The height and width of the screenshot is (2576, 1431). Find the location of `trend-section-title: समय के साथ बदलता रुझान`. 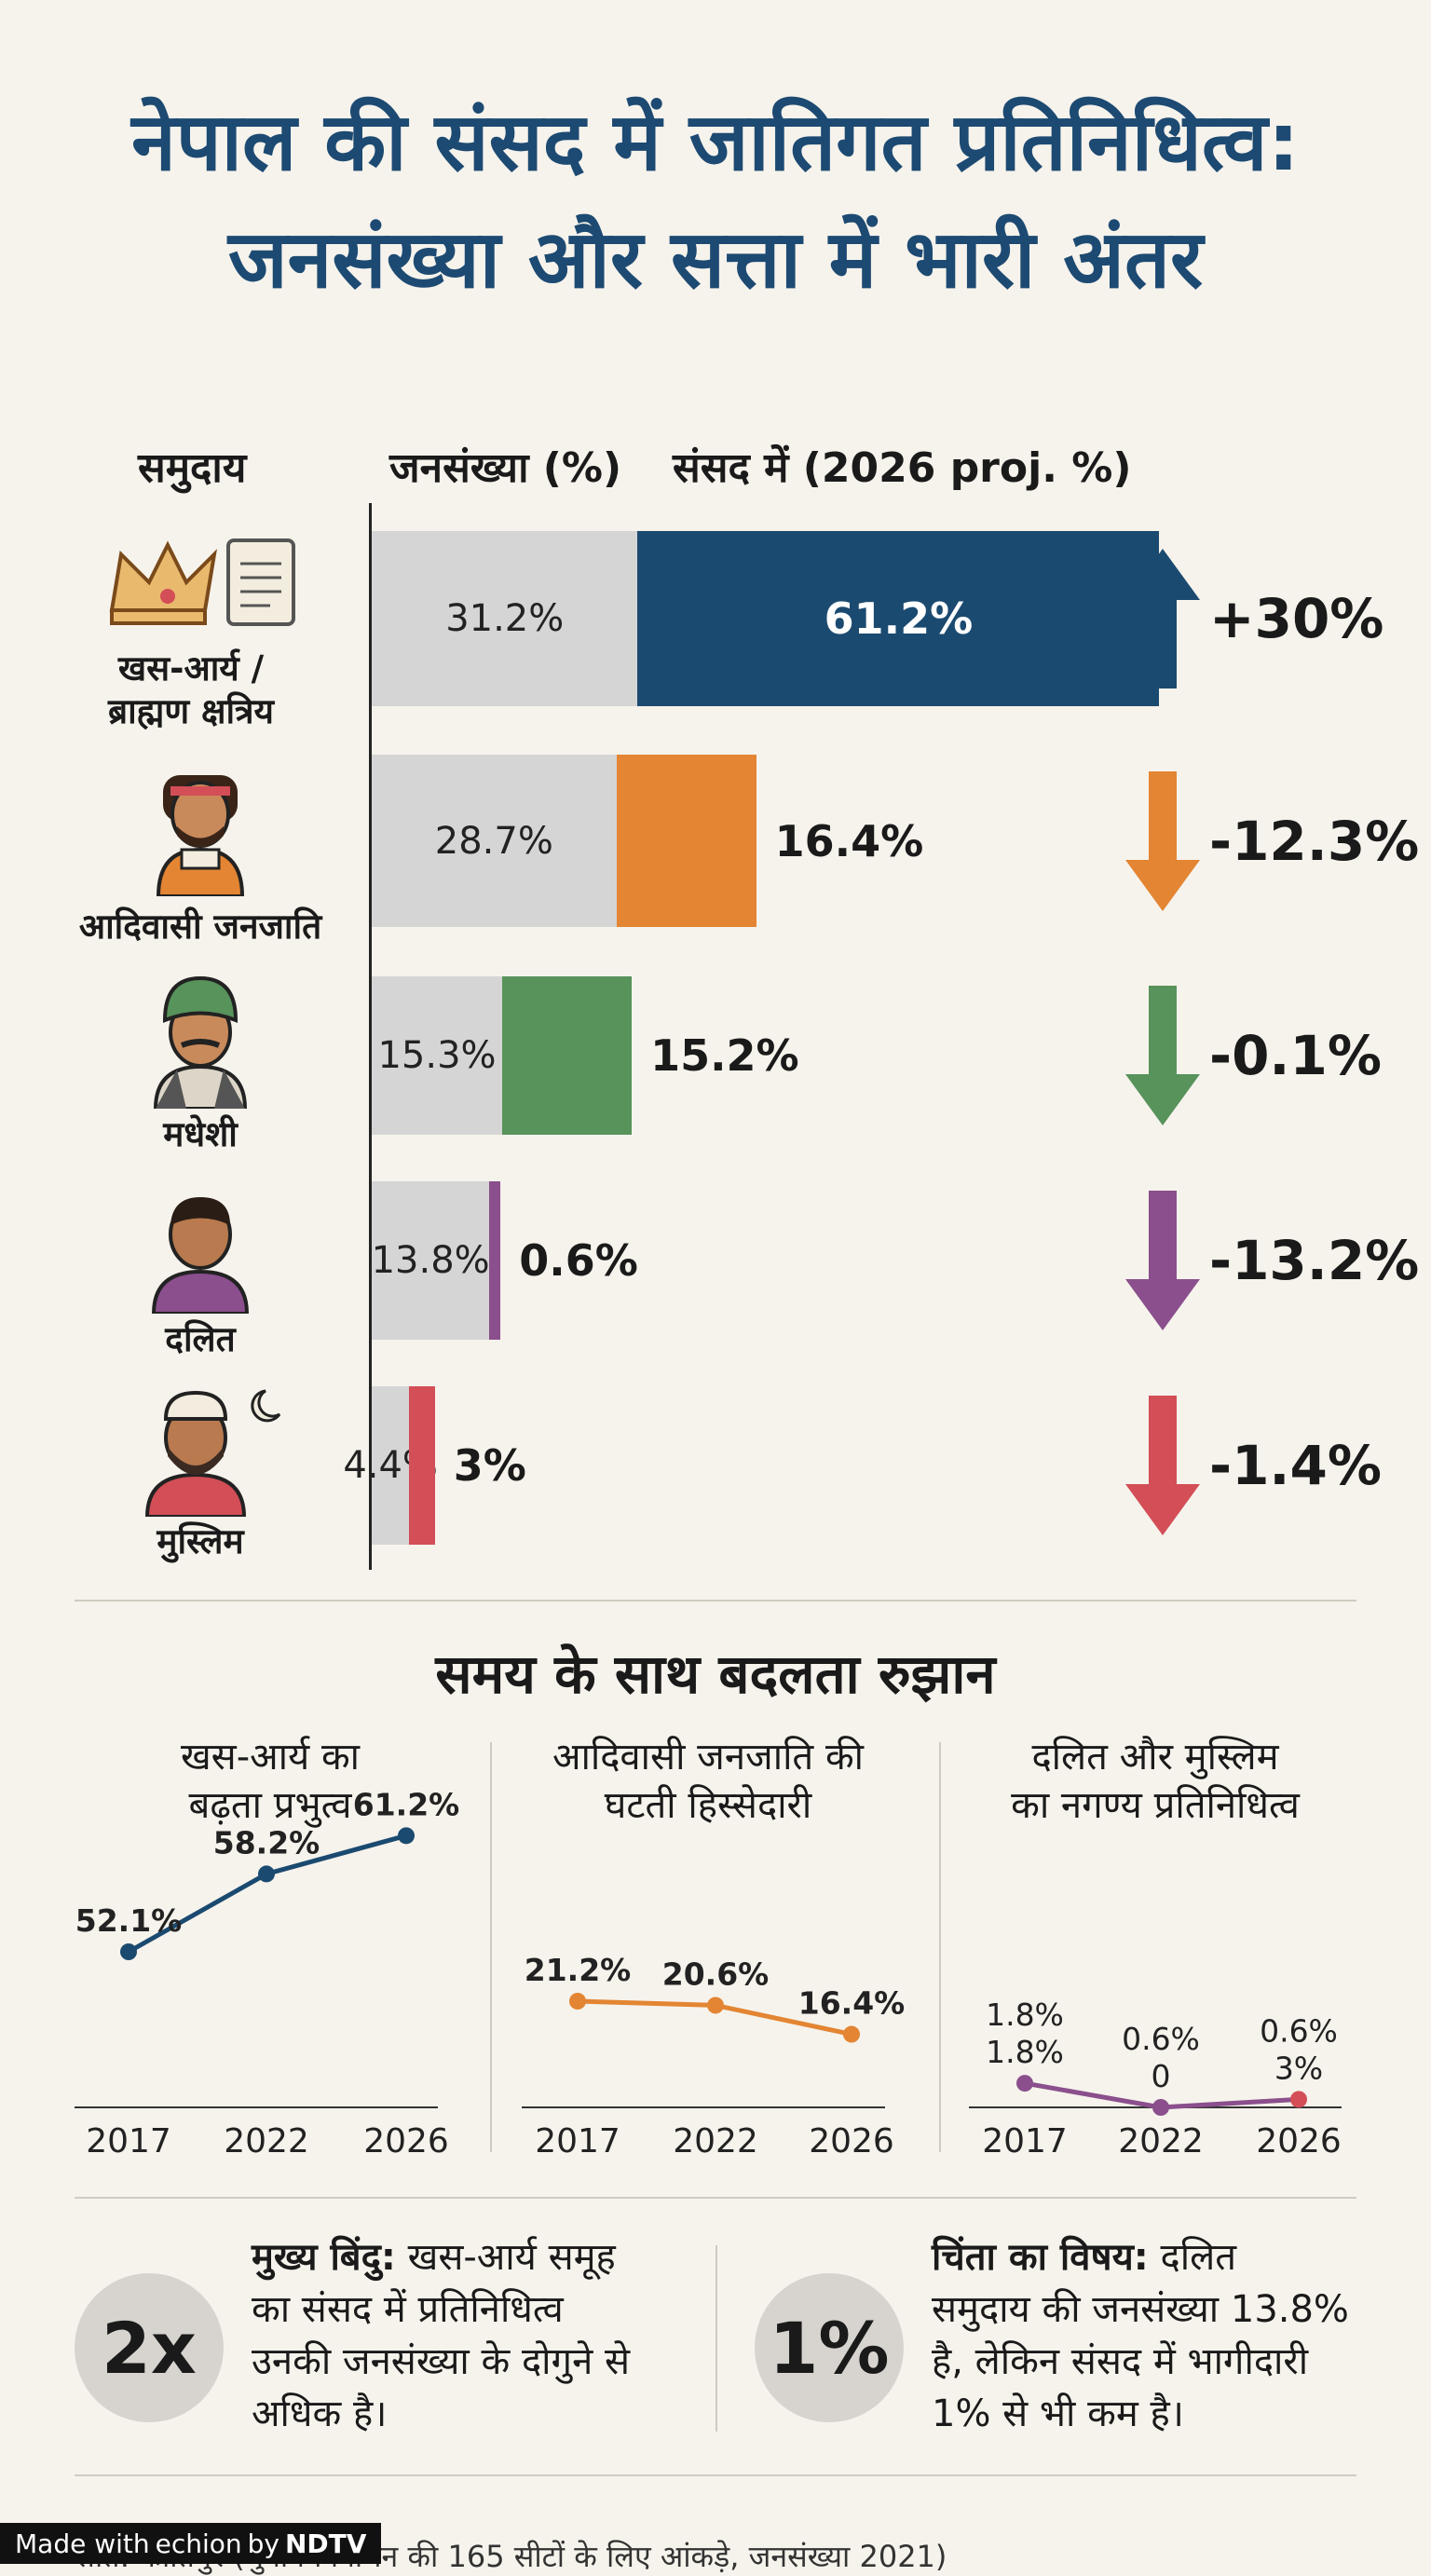

trend-section-title: समय के साथ बदलता रुझान is located at coordinates (715, 1674).